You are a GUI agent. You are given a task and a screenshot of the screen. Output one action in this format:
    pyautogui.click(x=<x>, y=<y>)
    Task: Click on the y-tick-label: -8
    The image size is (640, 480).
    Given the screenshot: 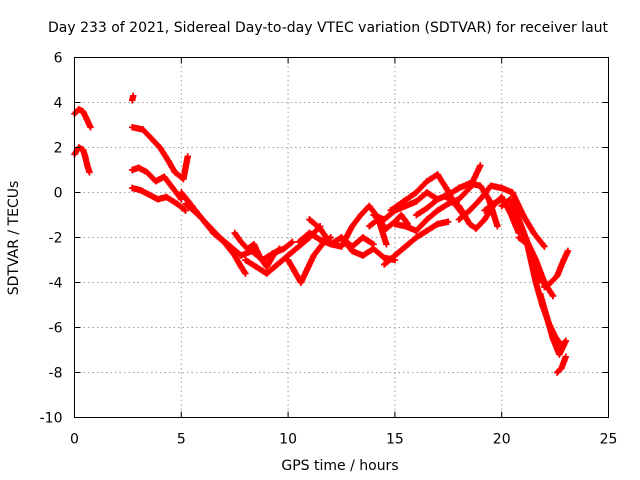 What is the action you would take?
    pyautogui.click(x=56, y=374)
    